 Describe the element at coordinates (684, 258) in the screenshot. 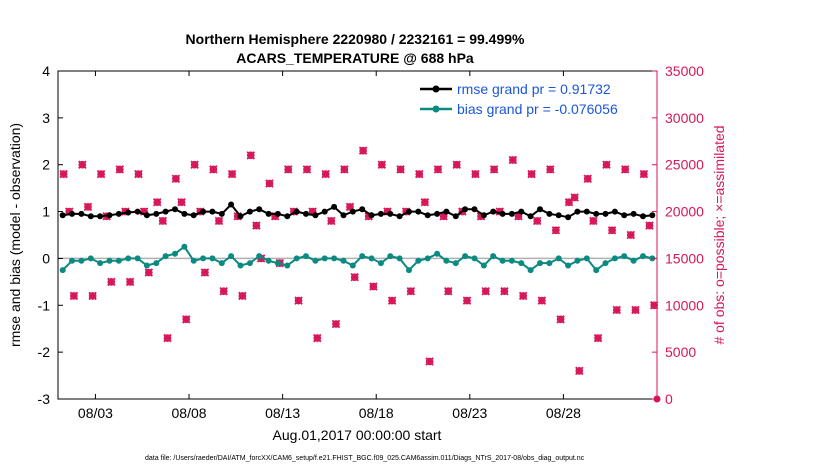

I see `y2-tick-label: 15000` at that location.